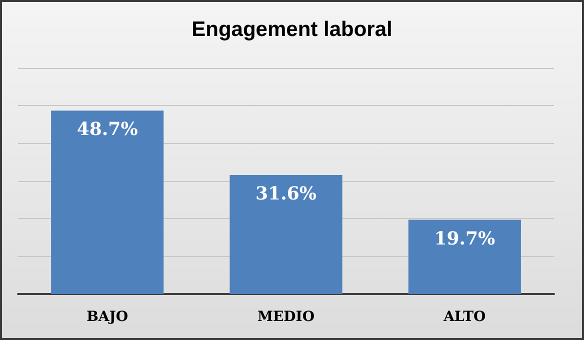 This screenshot has width=584, height=340. I want to click on x-tick-label: ALTO, so click(464, 317).